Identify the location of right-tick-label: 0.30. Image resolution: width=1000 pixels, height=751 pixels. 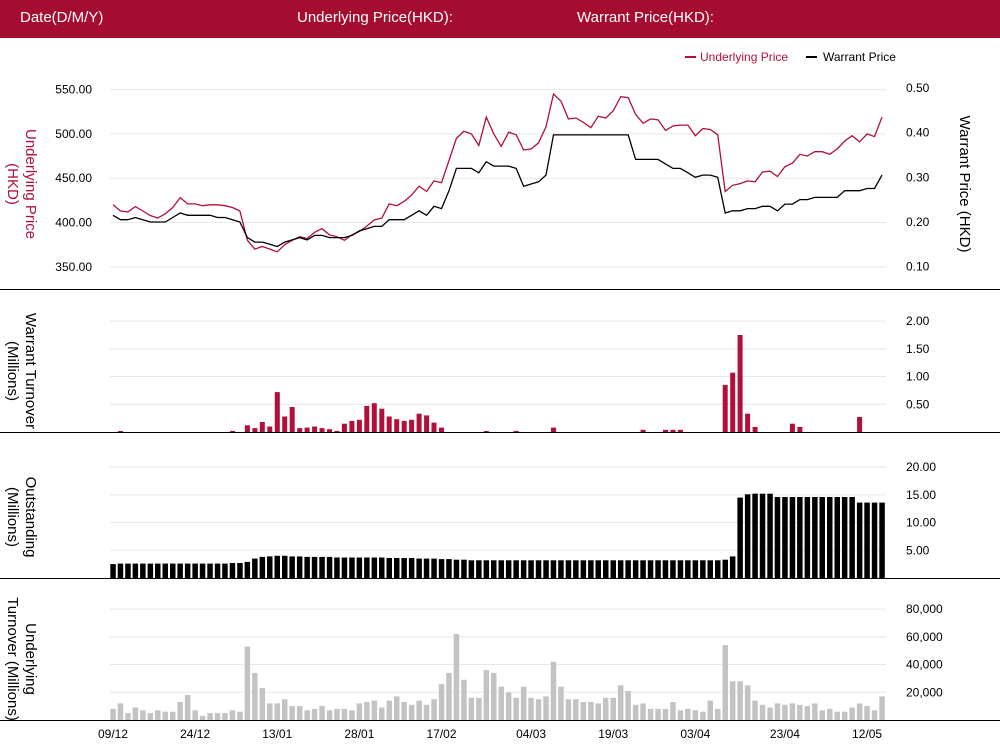
(918, 177).